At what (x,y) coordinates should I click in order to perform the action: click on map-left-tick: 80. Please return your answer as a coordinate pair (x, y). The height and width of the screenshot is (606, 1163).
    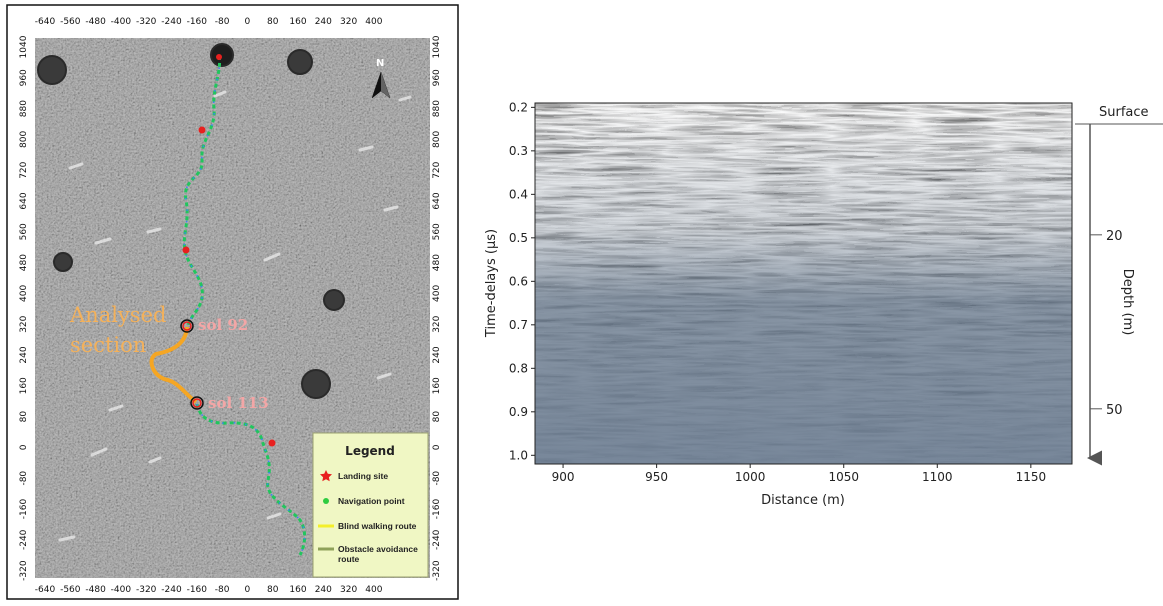
    Looking at the image, I should click on (24, 417).